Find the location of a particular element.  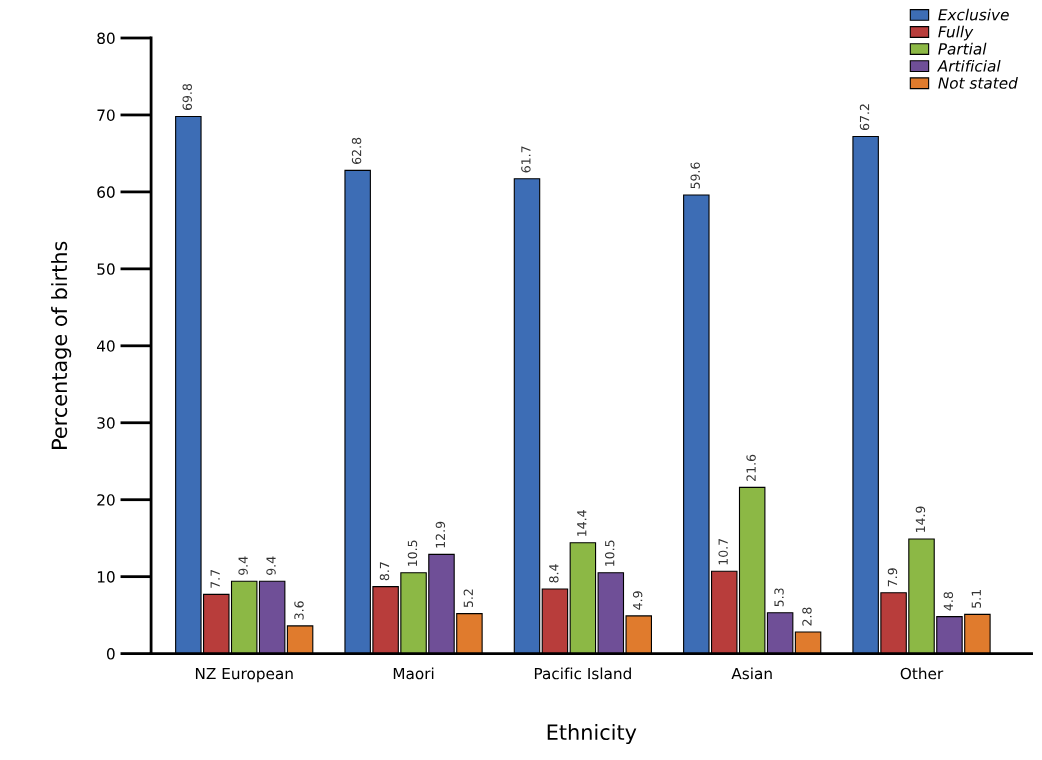

data-label: 12.9 is located at coordinates (440, 534).